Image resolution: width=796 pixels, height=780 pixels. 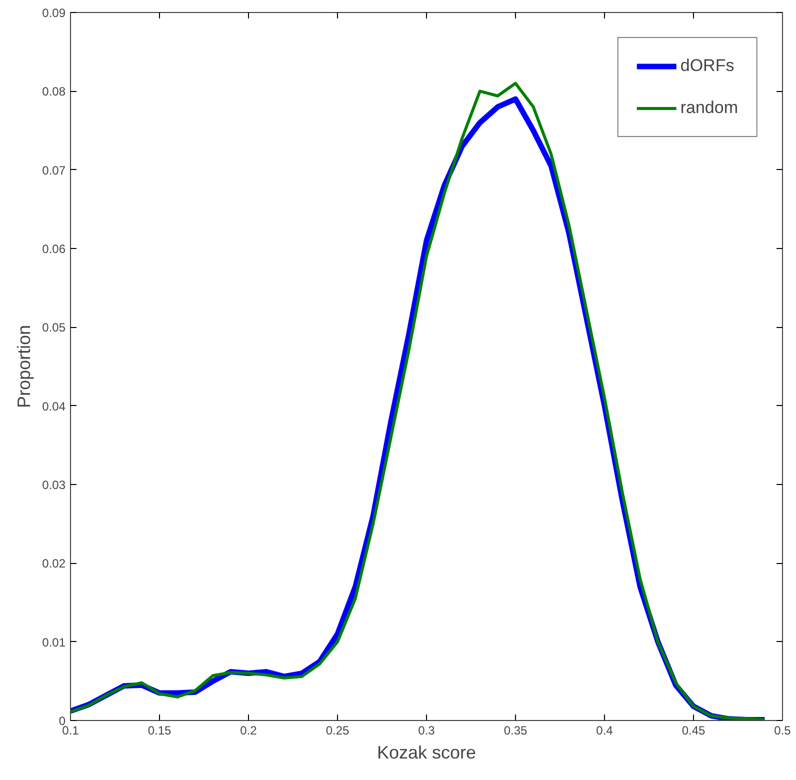 What do you see at coordinates (71, 731) in the screenshot?
I see `x-tick-label: 0.1` at bounding box center [71, 731].